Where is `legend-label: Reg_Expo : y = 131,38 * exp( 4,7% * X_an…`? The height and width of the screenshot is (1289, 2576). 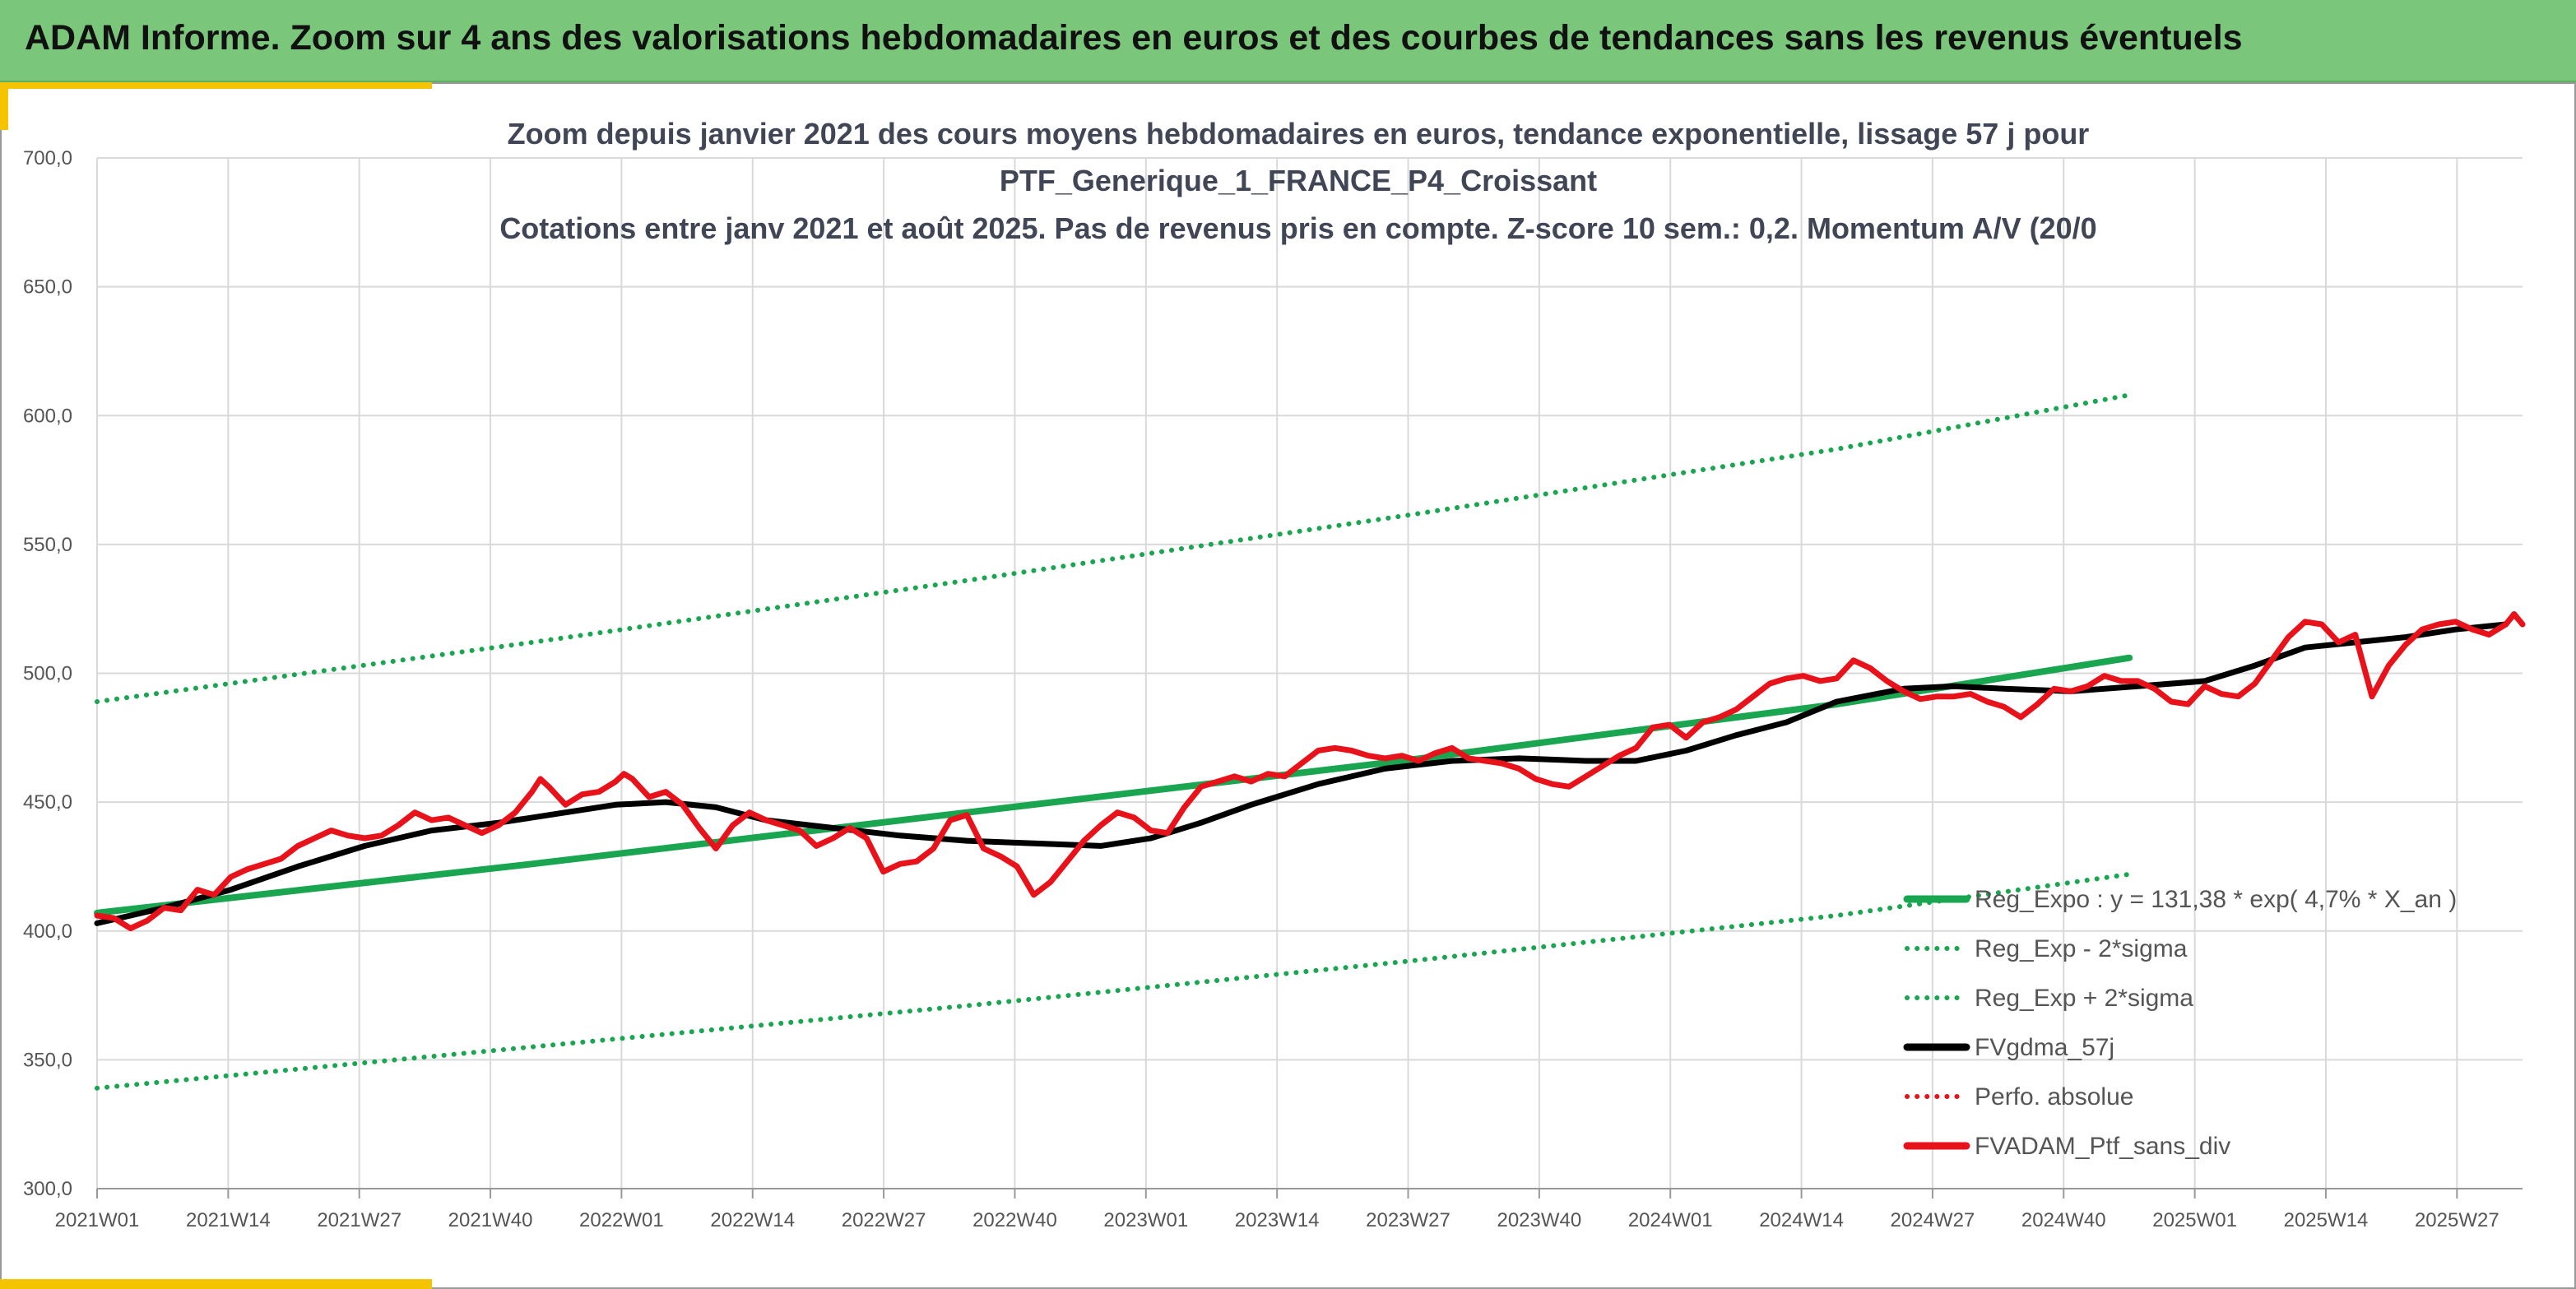 legend-label: Reg_Expo : y = 131,38 * exp( 4,7% * X_an… is located at coordinates (2216, 899).